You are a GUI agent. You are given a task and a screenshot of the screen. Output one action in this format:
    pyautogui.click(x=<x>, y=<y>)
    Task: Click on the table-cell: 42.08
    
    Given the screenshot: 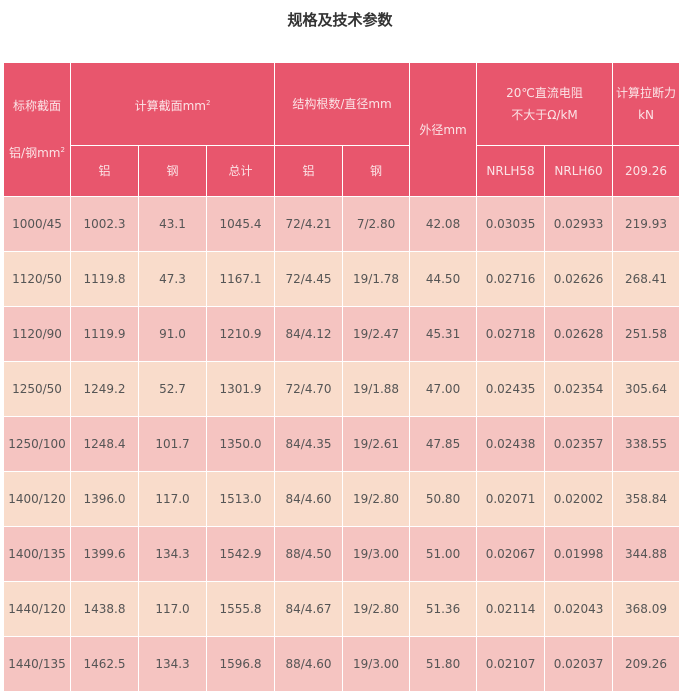 What is the action you would take?
    pyautogui.click(x=443, y=224)
    